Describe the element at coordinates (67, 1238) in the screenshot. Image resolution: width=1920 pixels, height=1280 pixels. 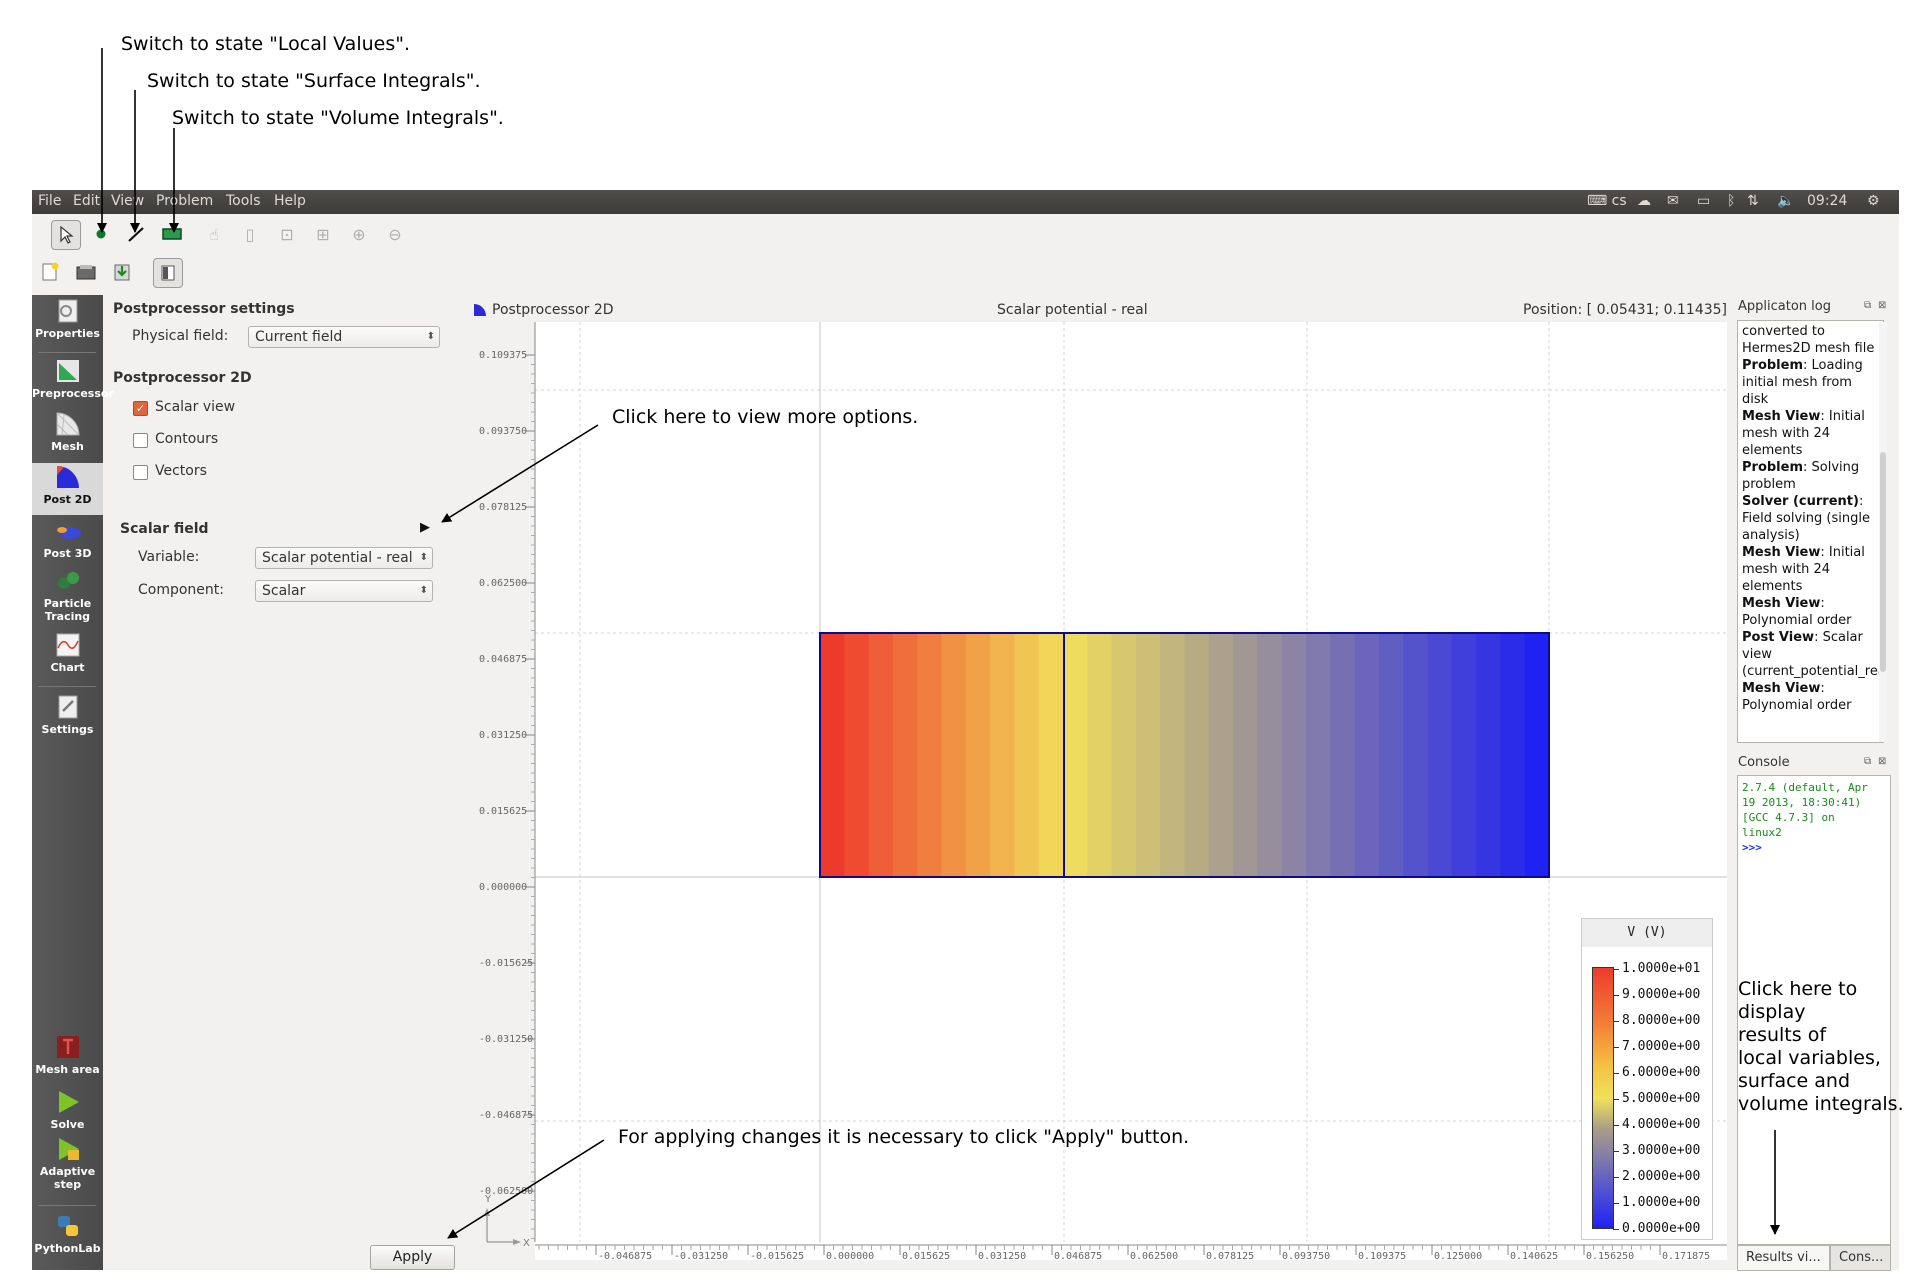
I see `sidebar-item-pythonlab: PythonLab` at that location.